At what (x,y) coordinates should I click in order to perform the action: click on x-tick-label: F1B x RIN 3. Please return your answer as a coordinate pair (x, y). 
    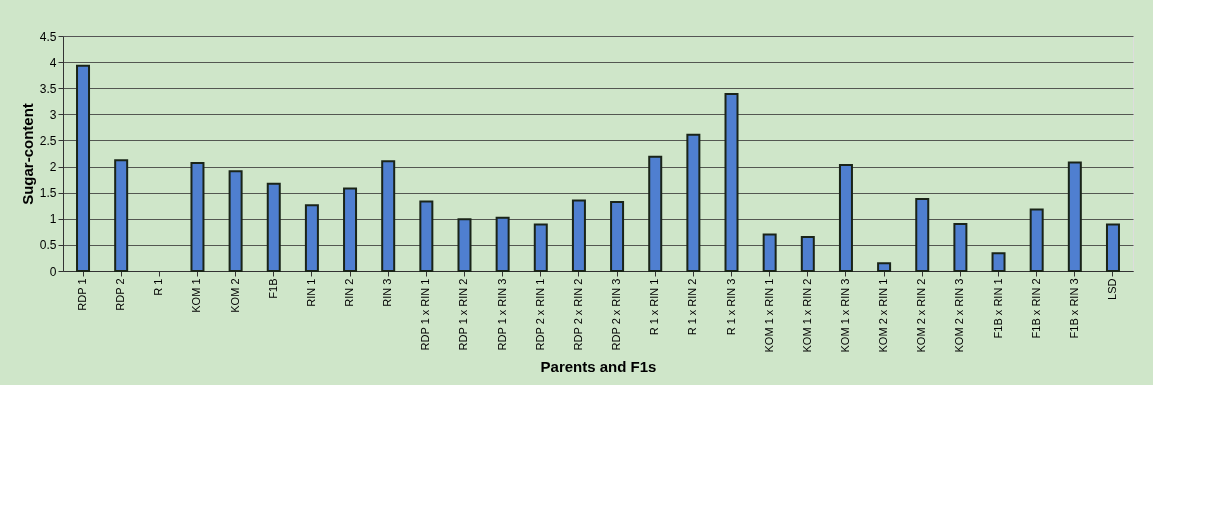
    Looking at the image, I should click on (1073, 308).